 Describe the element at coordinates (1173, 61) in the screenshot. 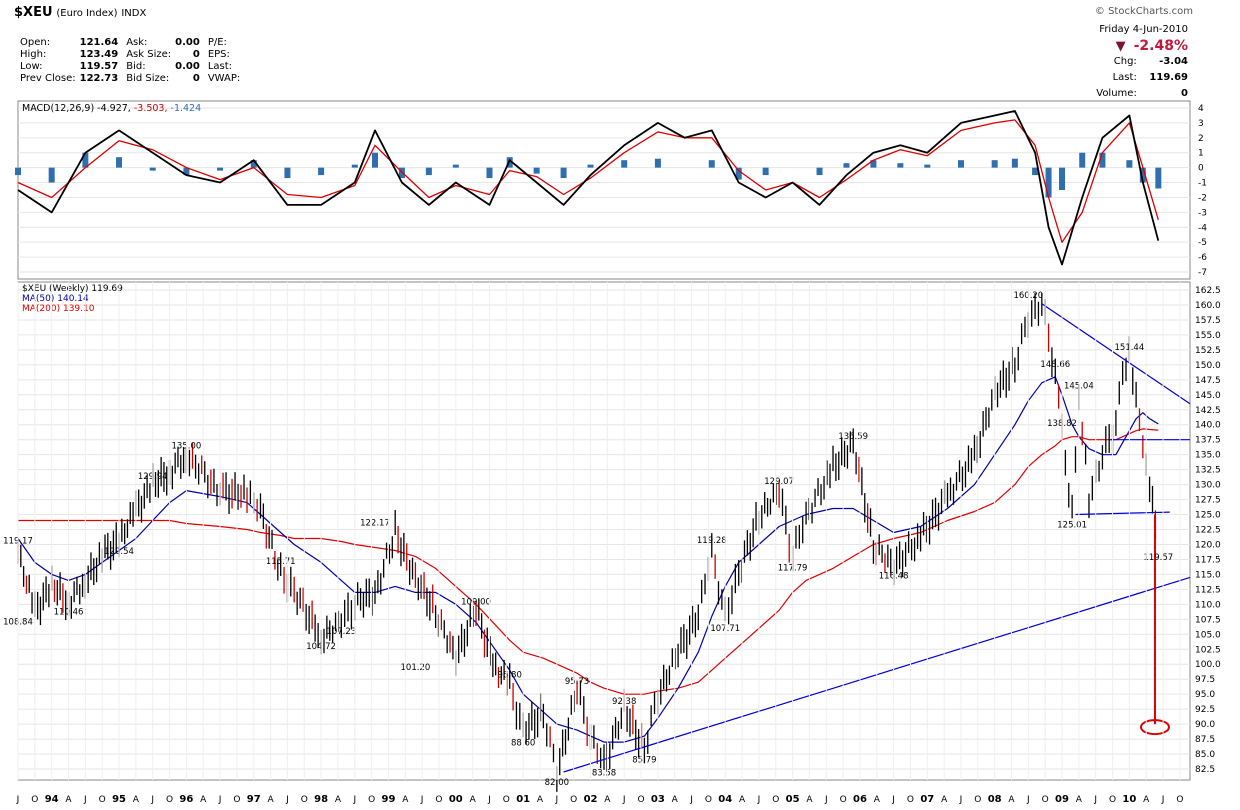

I see `chg-value: -3.04` at that location.